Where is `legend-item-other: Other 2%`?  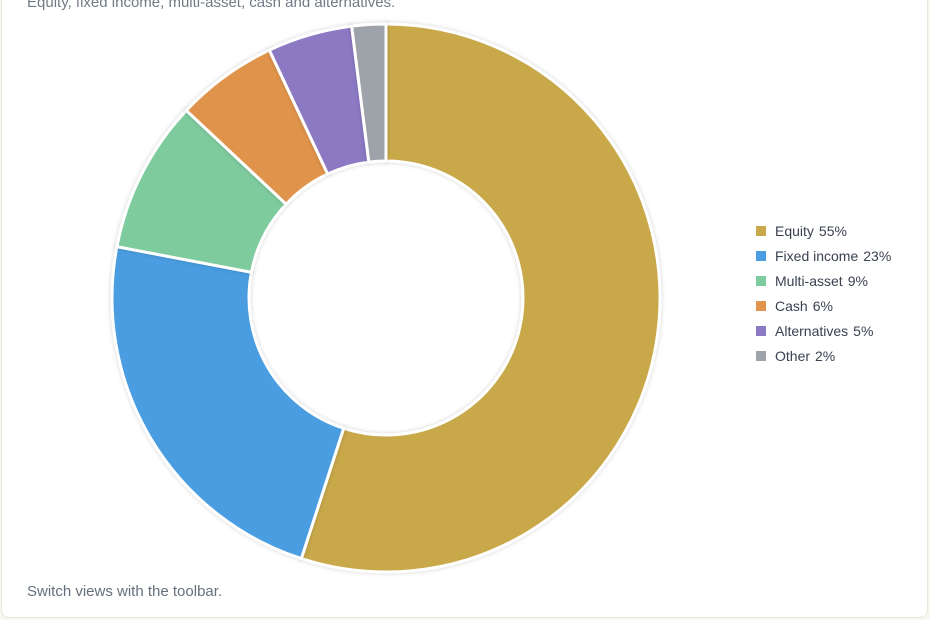
legend-item-other: Other 2% is located at coordinates (823, 355).